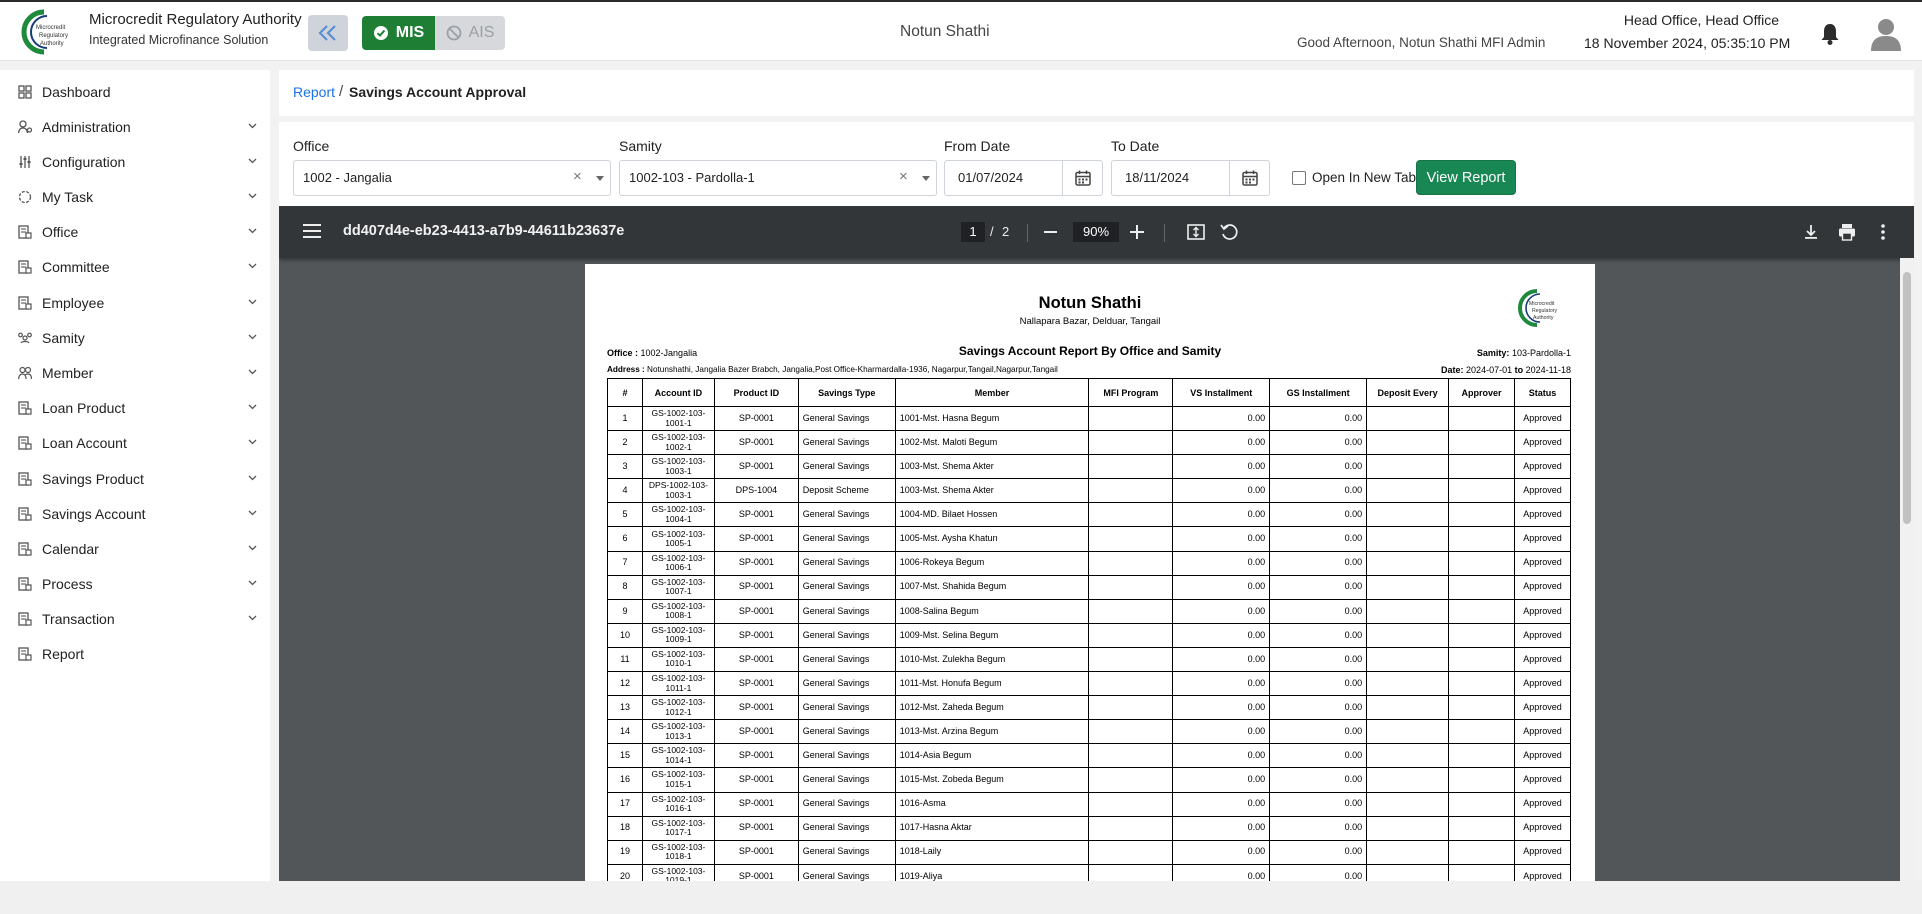 The width and height of the screenshot is (1922, 914). I want to click on sidebar-item-savings-account: Savings Account, so click(135, 514).